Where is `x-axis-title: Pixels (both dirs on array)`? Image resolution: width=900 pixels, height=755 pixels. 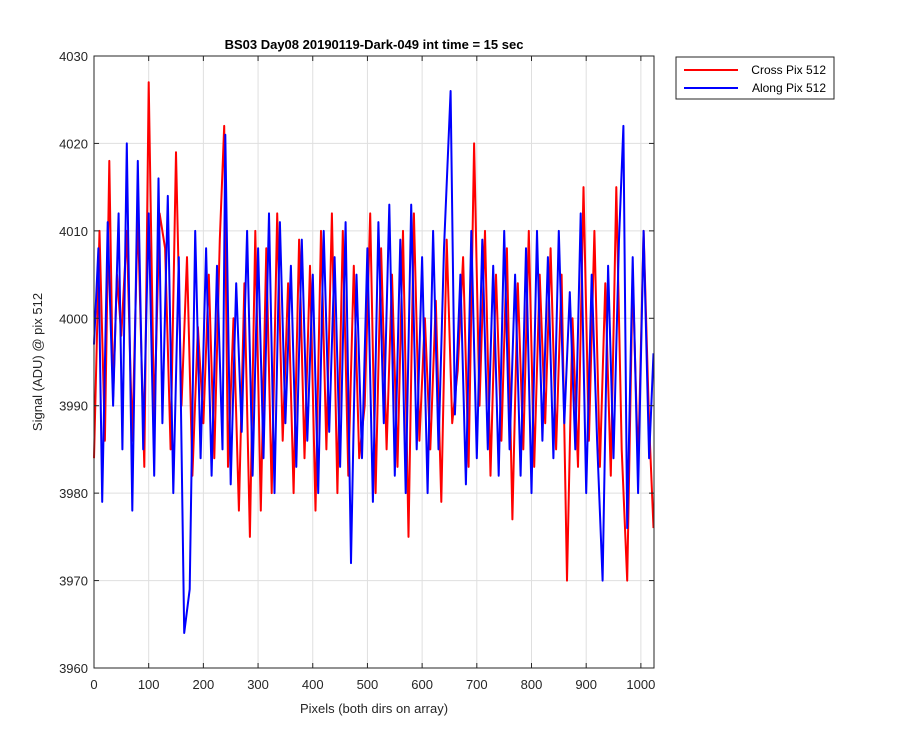
x-axis-title: Pixels (both dirs on array) is located at coordinates (374, 708).